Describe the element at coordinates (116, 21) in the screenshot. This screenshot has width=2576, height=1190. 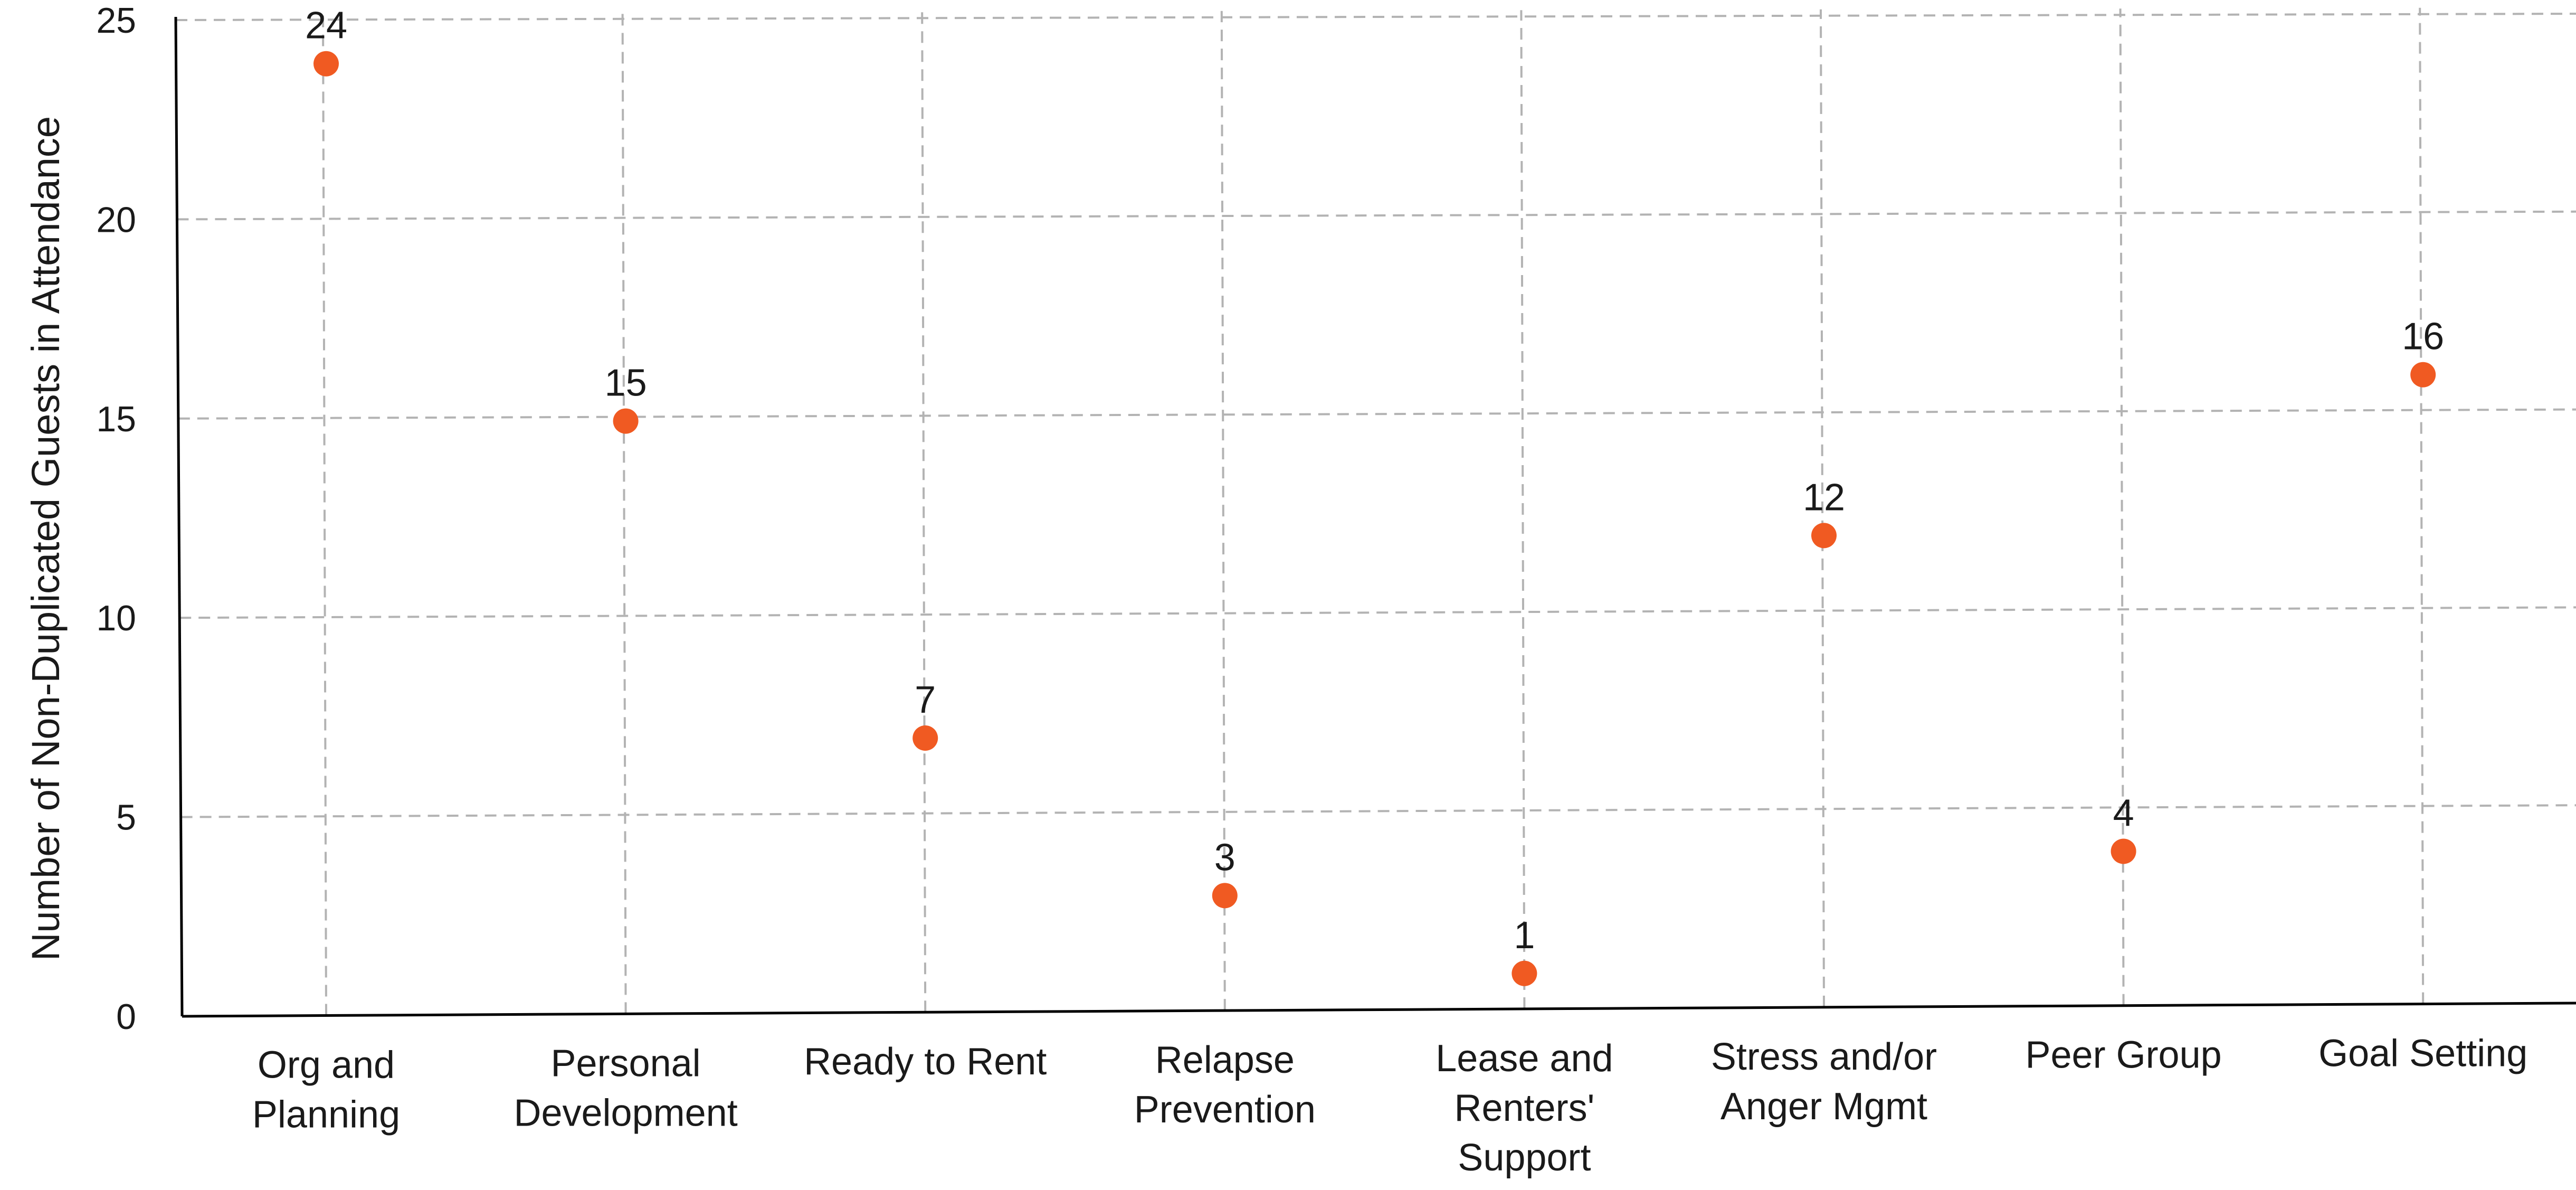
I see `y-tick-label: 25` at that location.